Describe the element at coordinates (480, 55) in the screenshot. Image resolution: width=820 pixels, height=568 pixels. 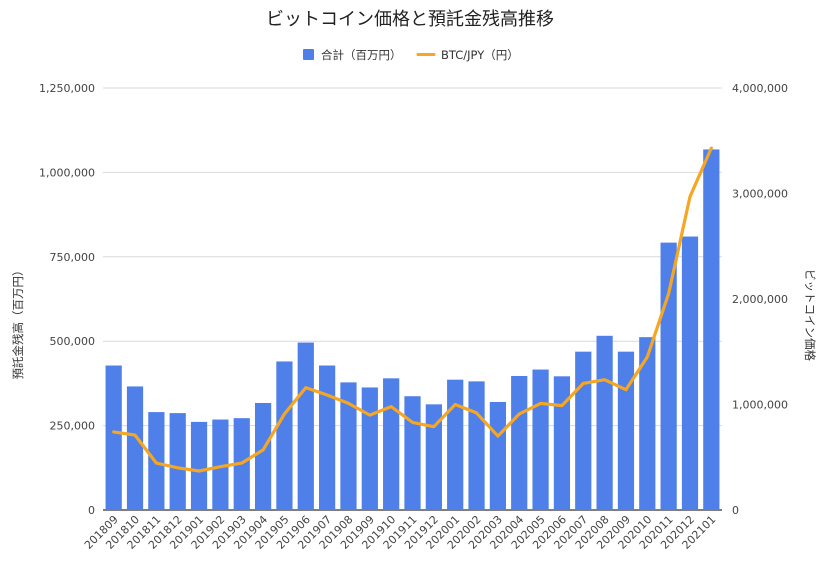
I see `legend-label-btc: BTC/JPY（円）` at that location.